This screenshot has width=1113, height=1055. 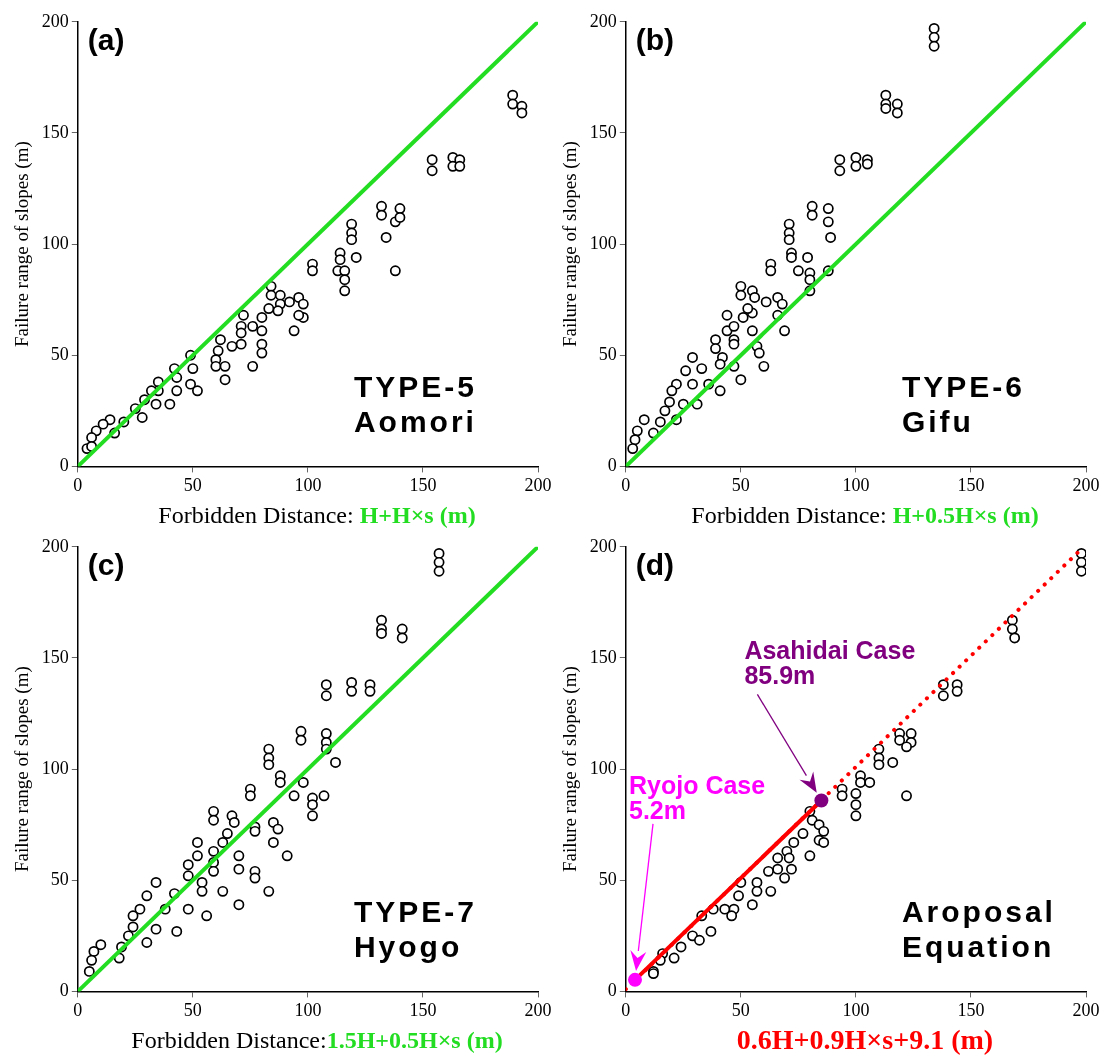 I want to click on annotation: (c), so click(x=106, y=565).